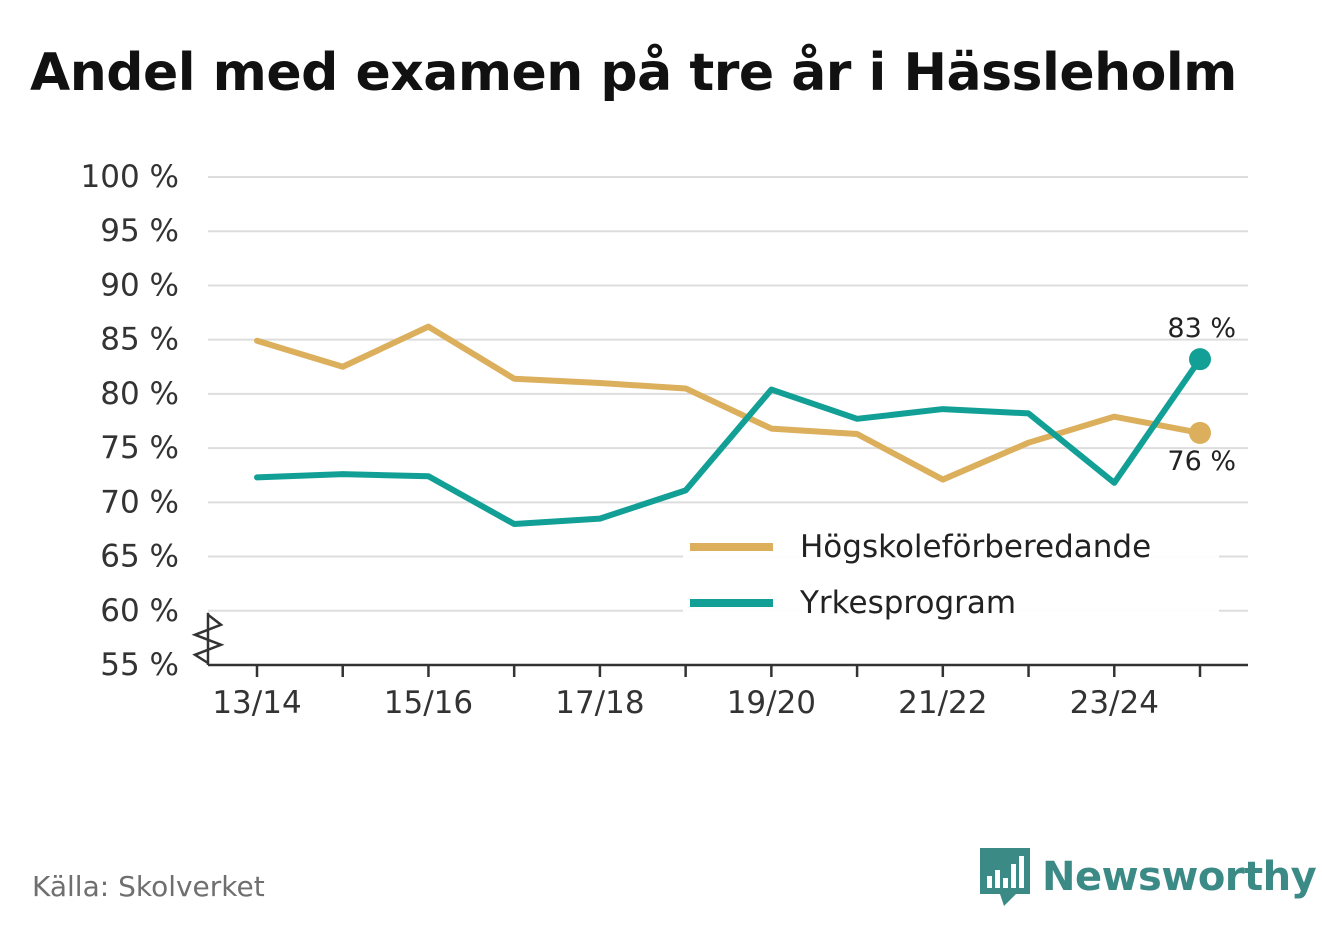  I want to click on chart-title: Andel med examen på tre år i Hässleholm, so click(633, 73).